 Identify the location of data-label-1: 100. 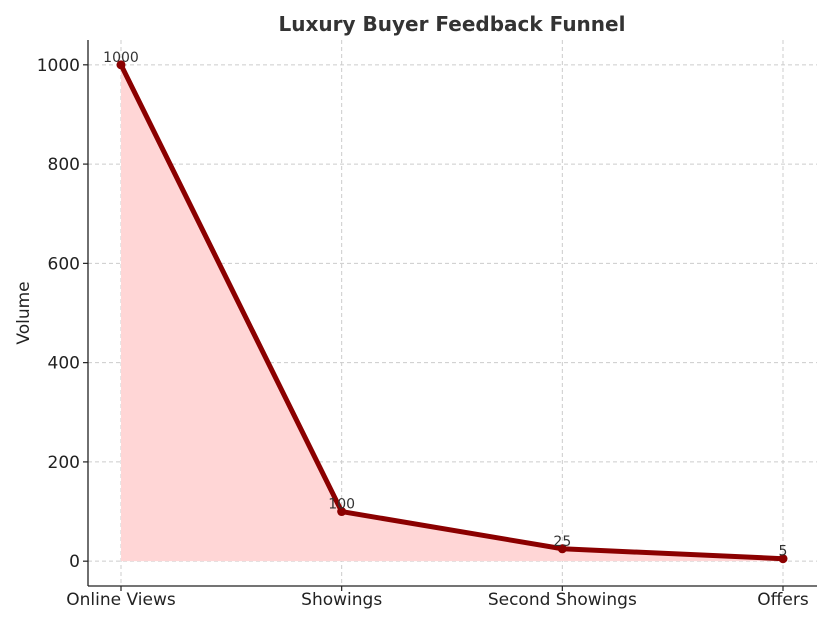
(341, 505).